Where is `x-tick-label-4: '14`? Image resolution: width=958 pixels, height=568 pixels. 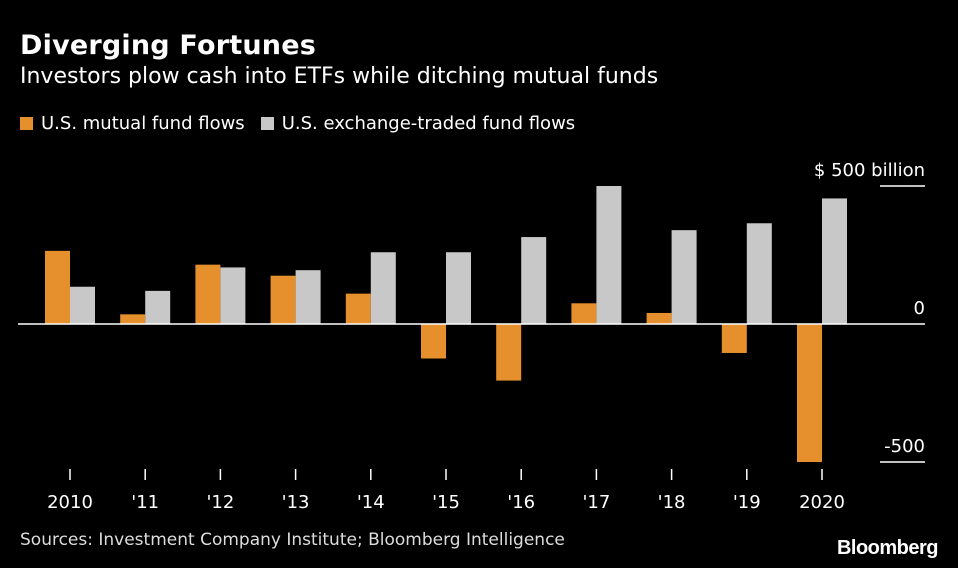
x-tick-label-4: '14 is located at coordinates (371, 502).